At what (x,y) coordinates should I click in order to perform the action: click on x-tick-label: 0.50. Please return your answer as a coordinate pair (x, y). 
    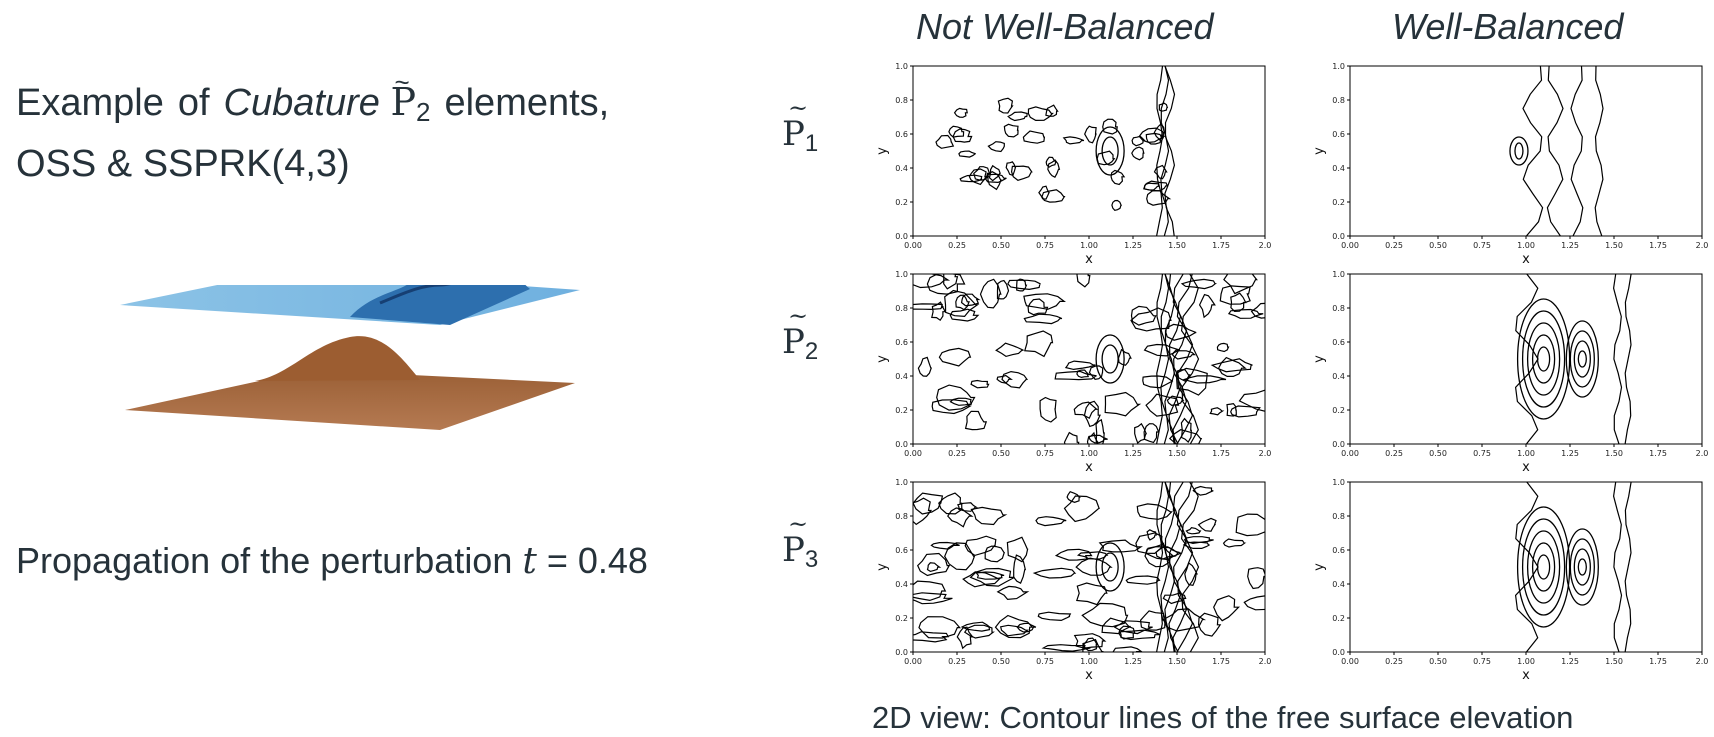
    Looking at the image, I should click on (1001, 661).